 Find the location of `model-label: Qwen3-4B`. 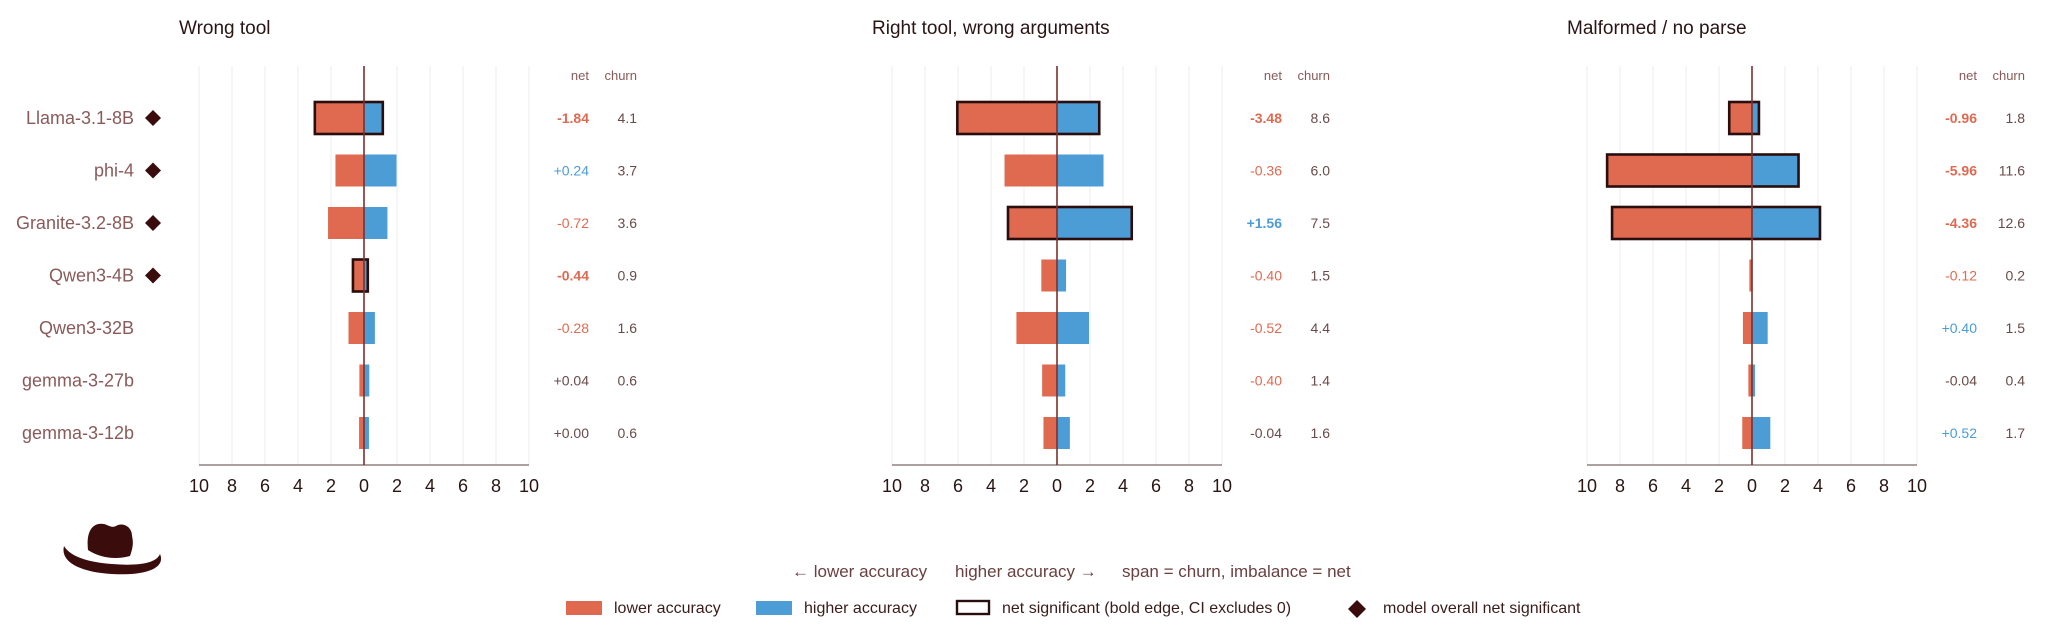

model-label: Qwen3-4B is located at coordinates (91, 276).